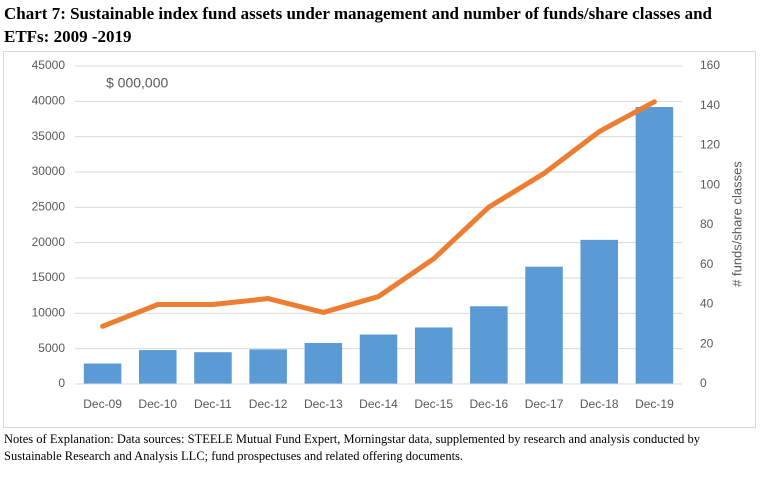  I want to click on y2-tick-label: 120, so click(710, 145).